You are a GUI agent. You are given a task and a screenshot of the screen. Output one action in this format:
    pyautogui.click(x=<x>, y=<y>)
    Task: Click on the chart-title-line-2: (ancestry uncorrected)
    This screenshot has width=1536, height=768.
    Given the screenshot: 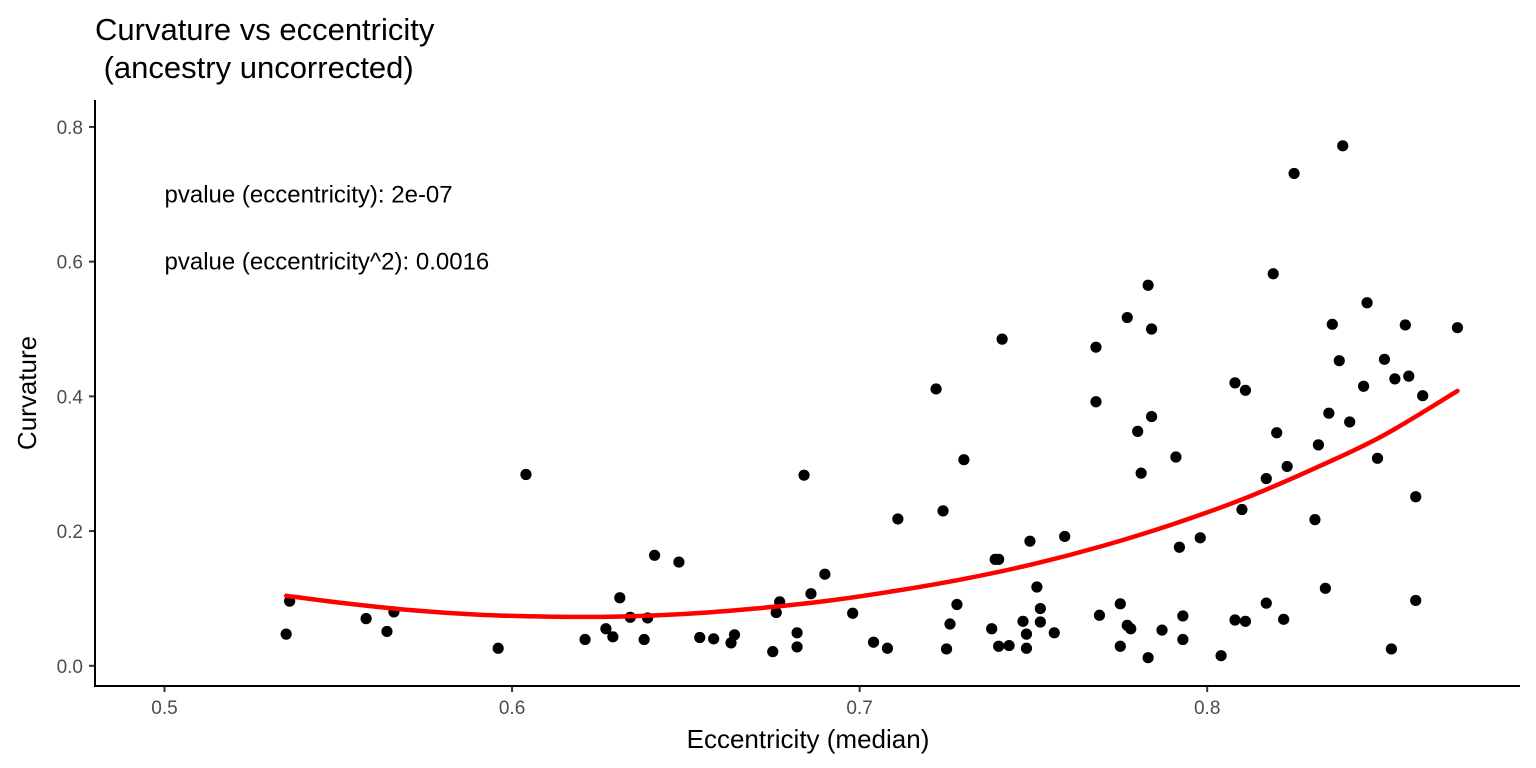 What is the action you would take?
    pyautogui.click(x=254, y=67)
    